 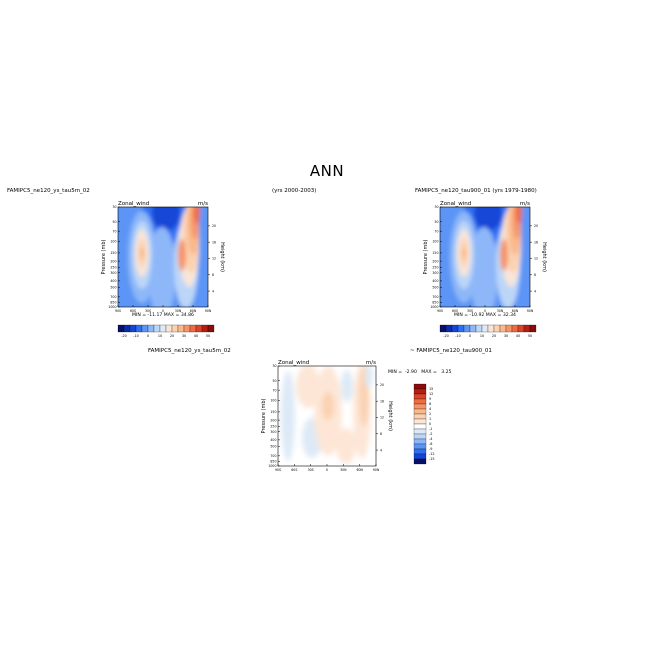 What do you see at coordinates (430, 414) in the screenshot?
I see `colorbar-tick-label: 2` at bounding box center [430, 414].